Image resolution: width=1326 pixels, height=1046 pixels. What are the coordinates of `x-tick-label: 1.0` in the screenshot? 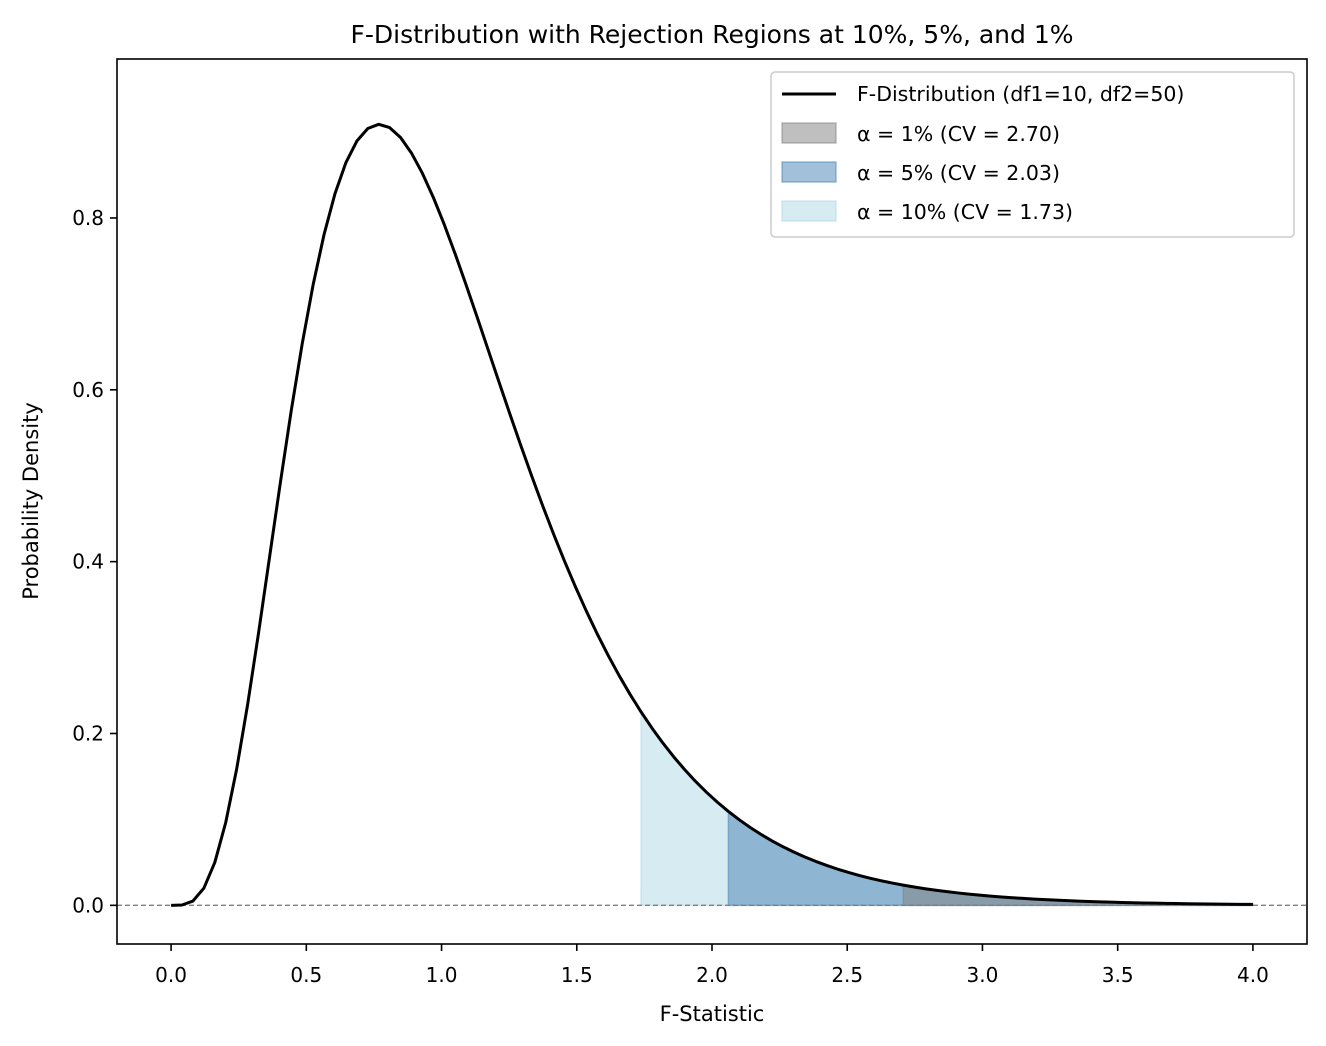 It's located at (442, 975).